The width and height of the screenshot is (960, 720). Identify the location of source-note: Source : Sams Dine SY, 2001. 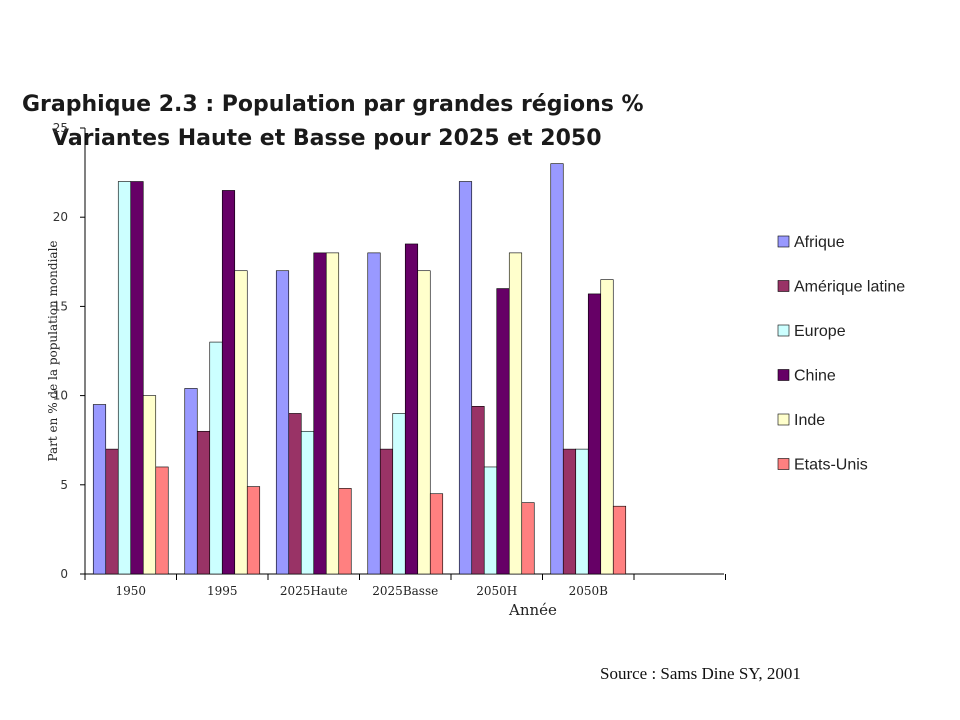
(700, 673).